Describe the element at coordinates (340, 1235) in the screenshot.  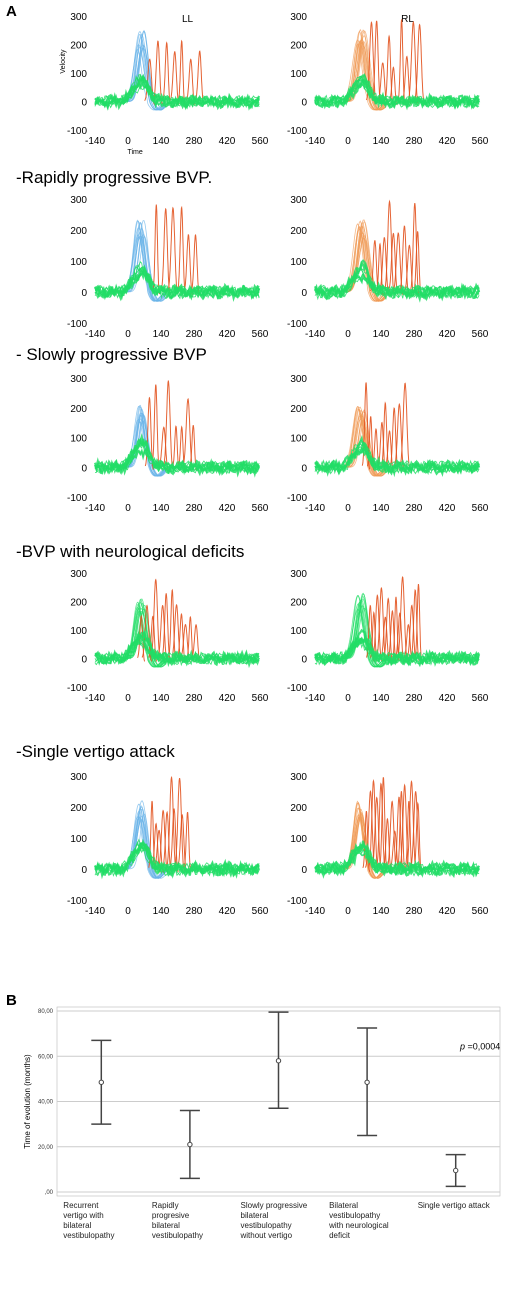
I see `category-label: deficit` at that location.